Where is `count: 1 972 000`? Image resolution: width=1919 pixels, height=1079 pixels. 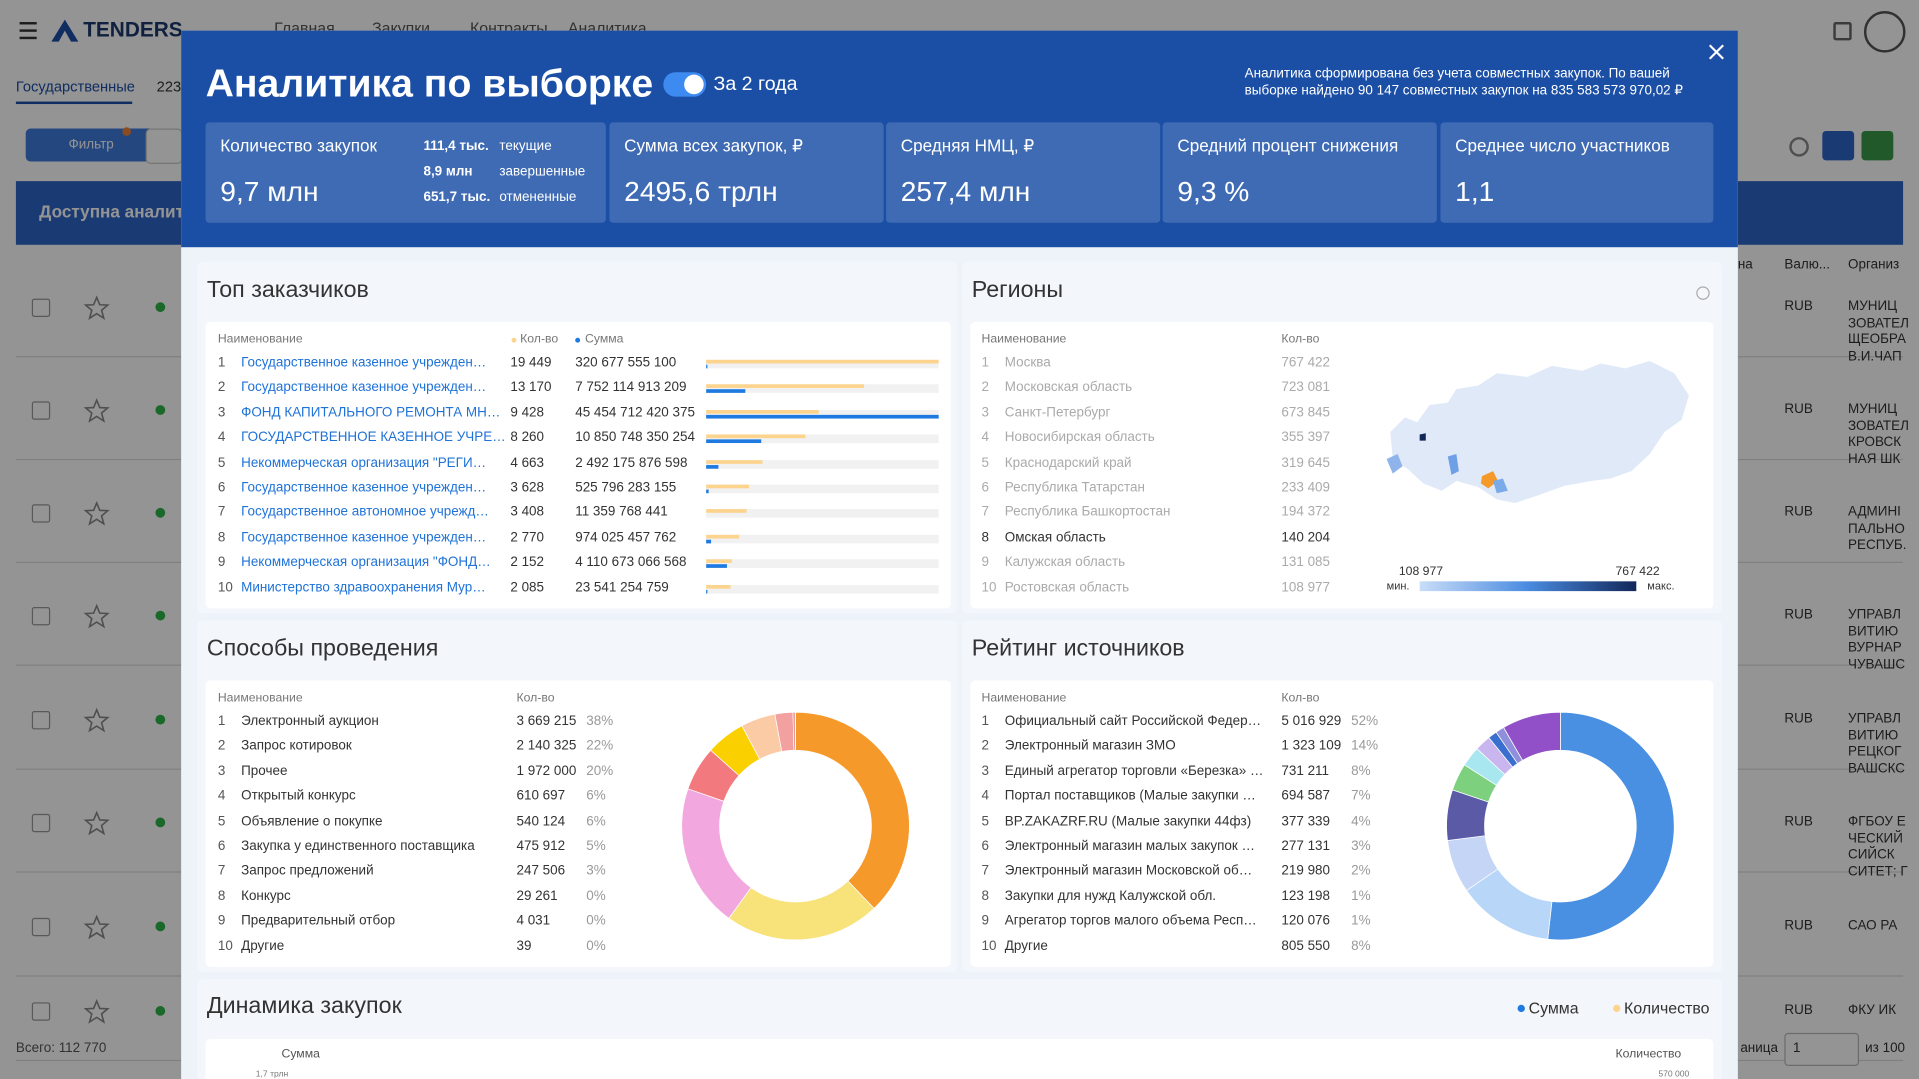 count: 1 972 000 is located at coordinates (546, 771).